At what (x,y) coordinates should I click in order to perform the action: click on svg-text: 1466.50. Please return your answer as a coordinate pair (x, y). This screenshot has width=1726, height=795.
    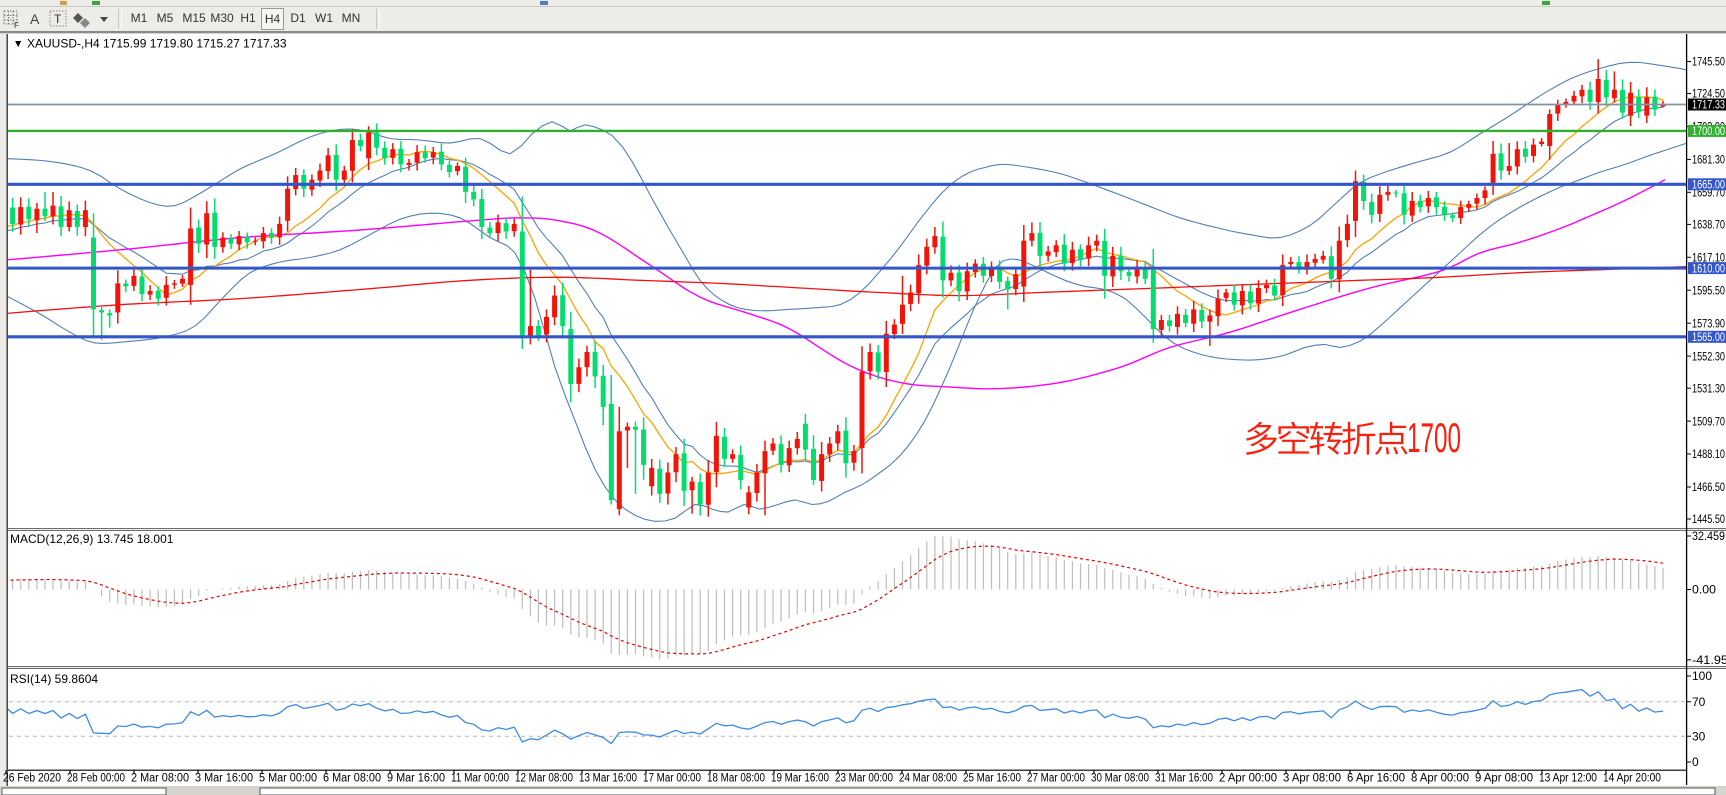
    Looking at the image, I should click on (1708, 487).